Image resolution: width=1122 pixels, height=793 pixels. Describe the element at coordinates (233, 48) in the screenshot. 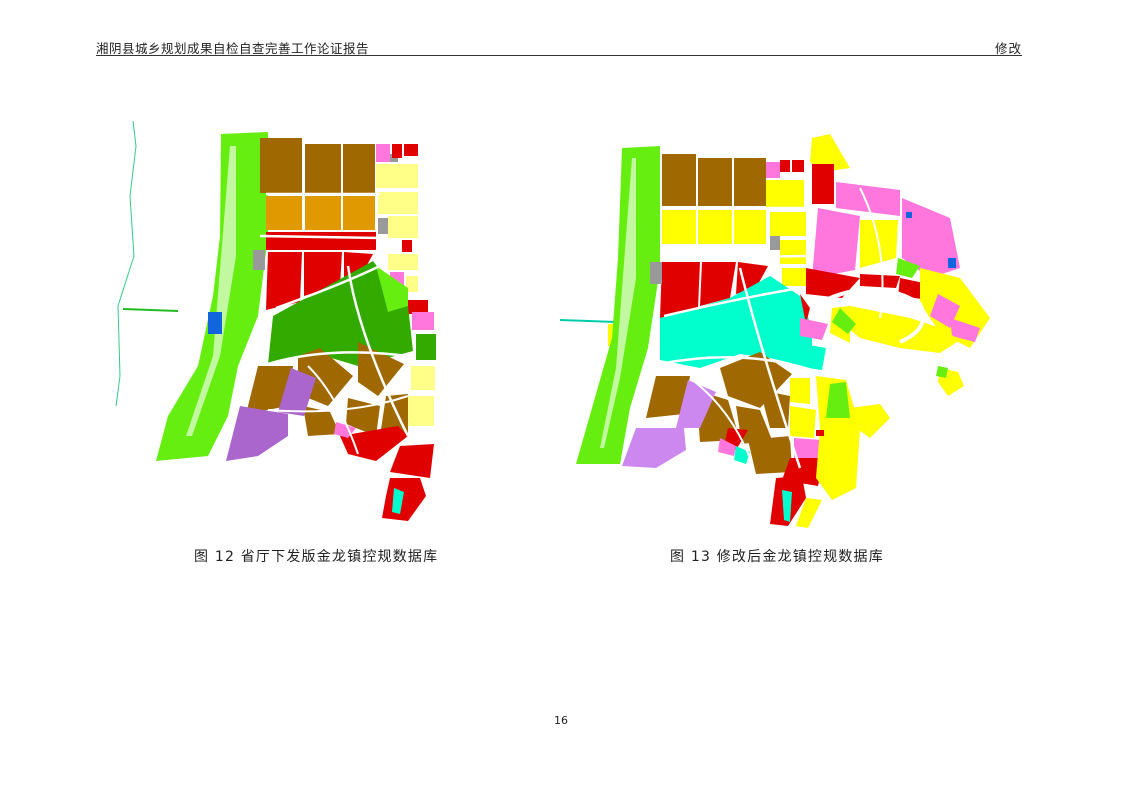

I see `header-title: 湘阴县城乡规划成果自检自查完善工作论证报告` at that location.